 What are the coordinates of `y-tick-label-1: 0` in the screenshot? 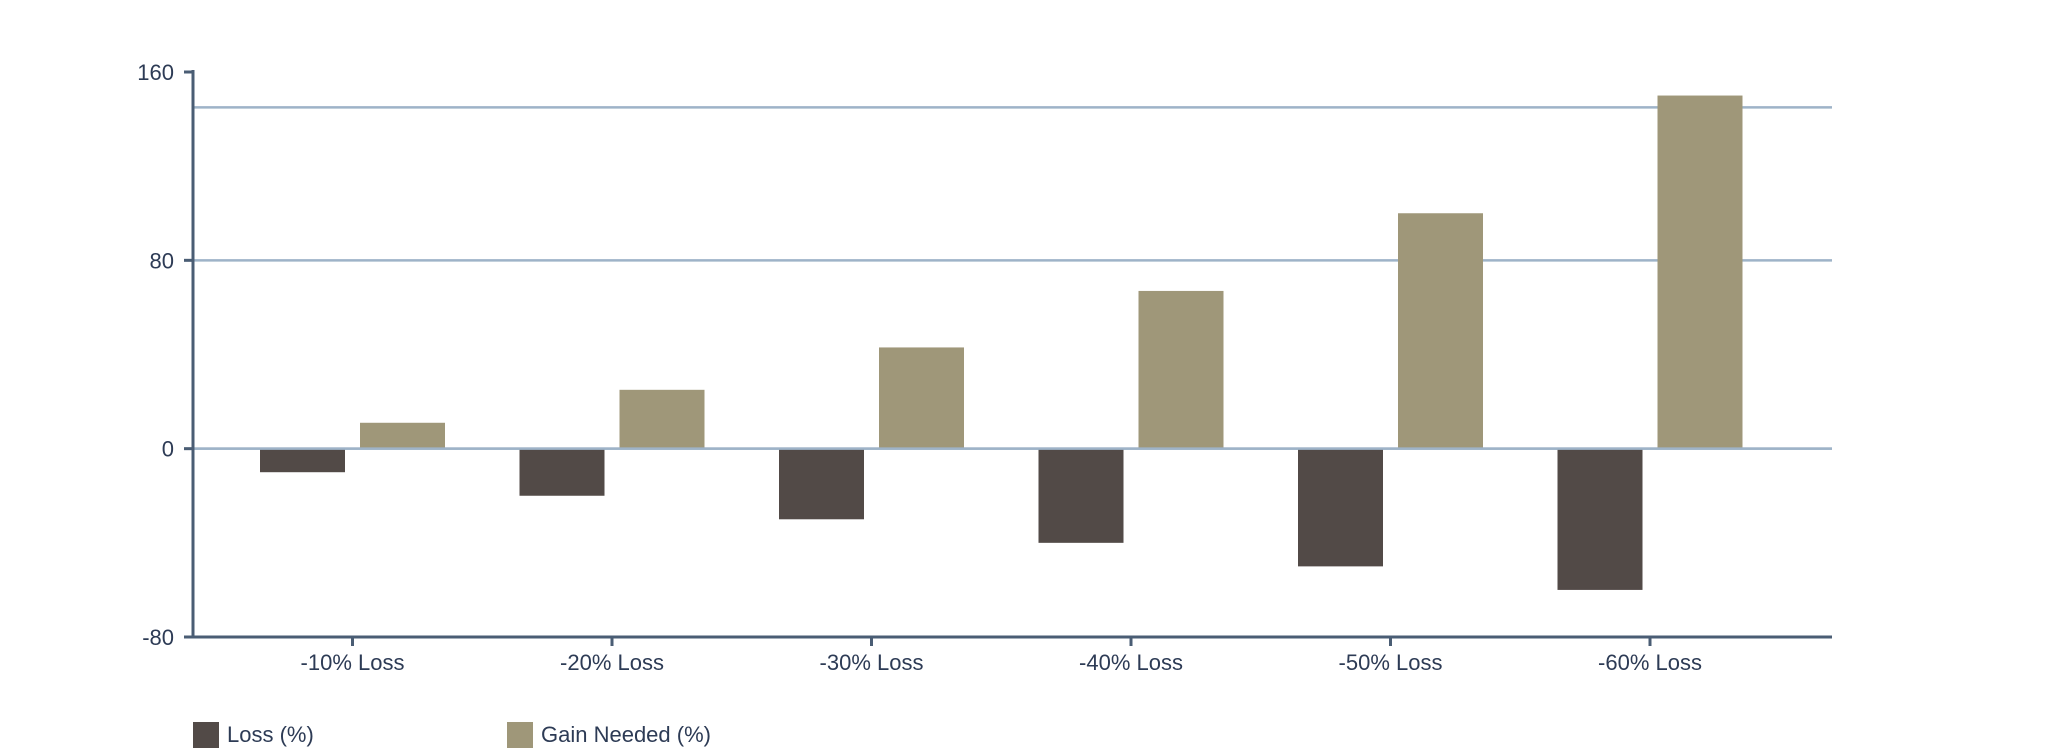 It's located at (168, 449).